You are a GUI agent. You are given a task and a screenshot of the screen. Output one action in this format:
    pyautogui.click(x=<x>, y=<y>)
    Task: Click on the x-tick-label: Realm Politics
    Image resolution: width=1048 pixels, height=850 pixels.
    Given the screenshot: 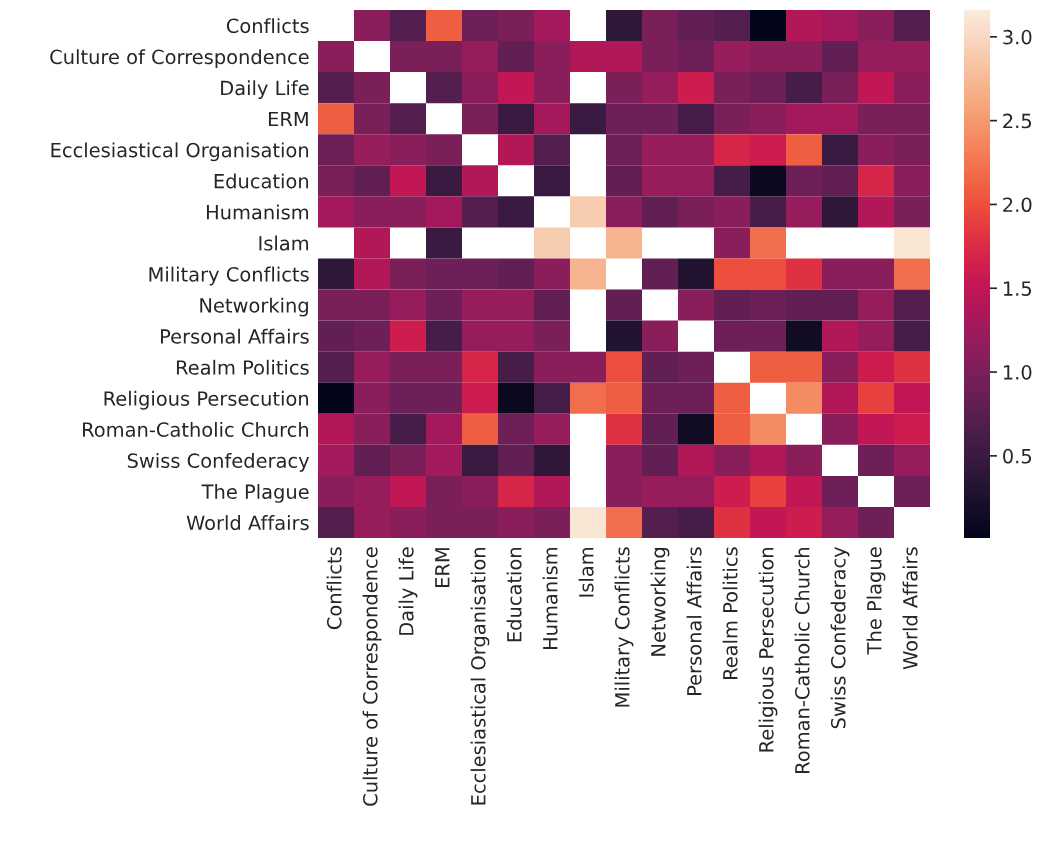 What is the action you would take?
    pyautogui.click(x=730, y=613)
    